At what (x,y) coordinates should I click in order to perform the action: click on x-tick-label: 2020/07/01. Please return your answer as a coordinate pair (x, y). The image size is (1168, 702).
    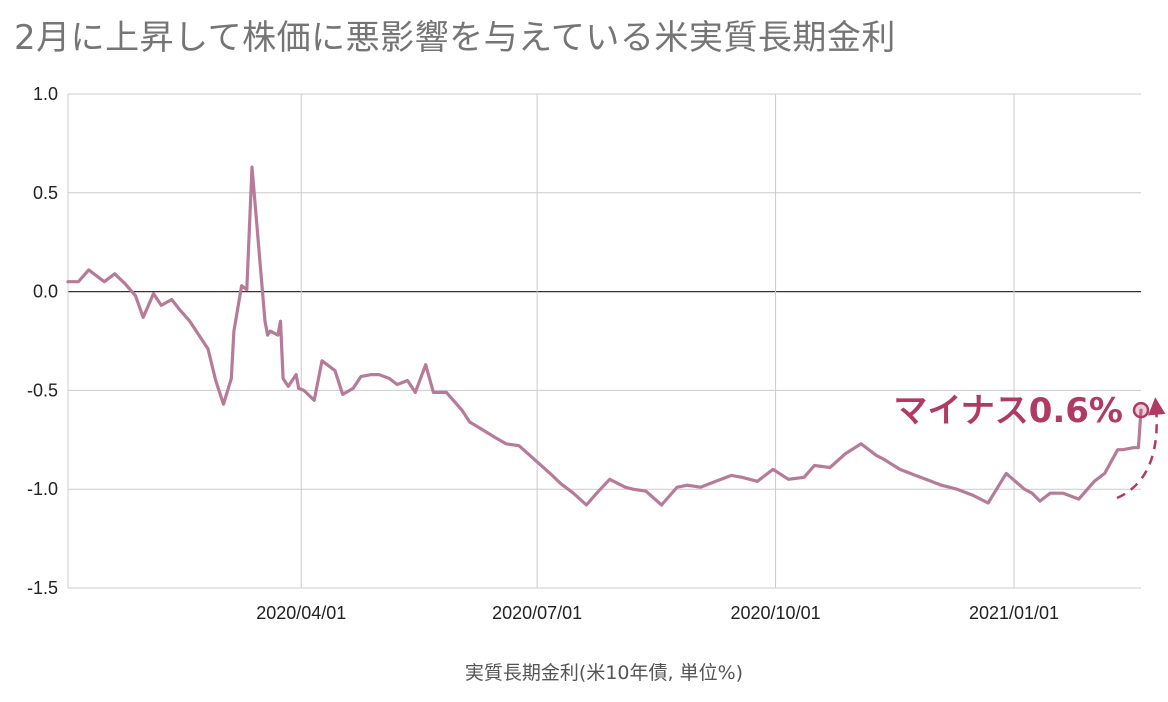
    Looking at the image, I should click on (537, 613).